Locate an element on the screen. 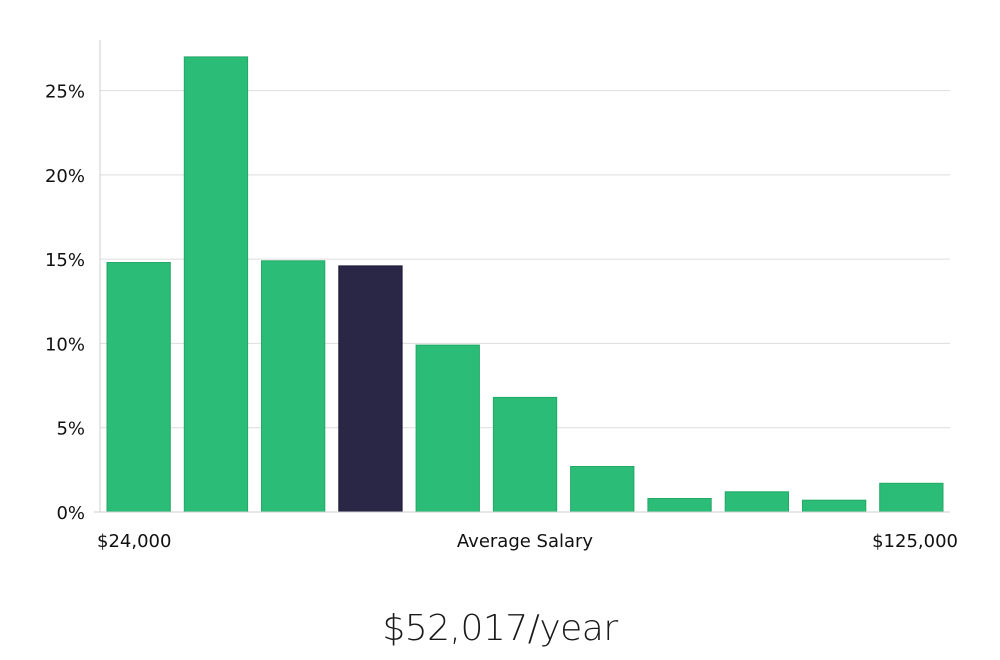 Image resolution: width=1000 pixels, height=660 pixels. y-tick-label-5: 5% is located at coordinates (70, 429).